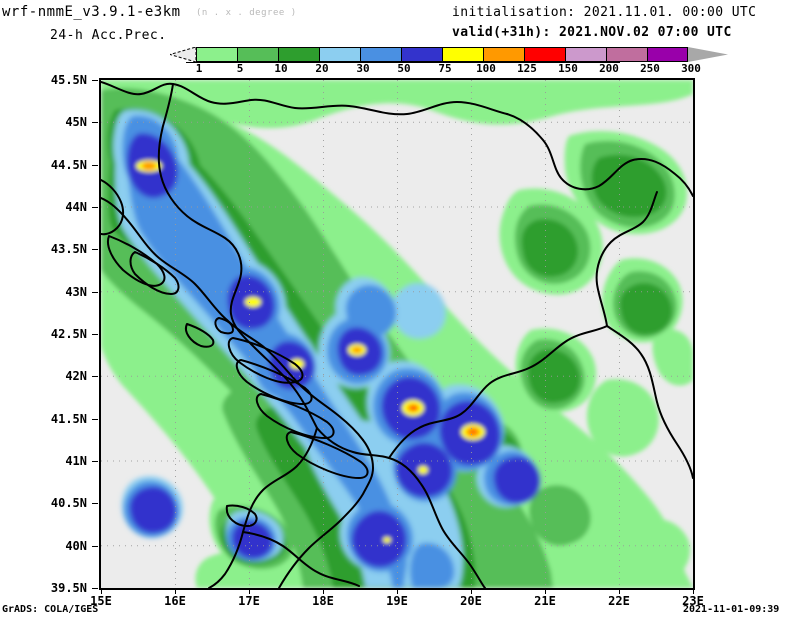 The width and height of the screenshot is (800, 618). I want to click on lat-tick-44N, so click(95, 207).